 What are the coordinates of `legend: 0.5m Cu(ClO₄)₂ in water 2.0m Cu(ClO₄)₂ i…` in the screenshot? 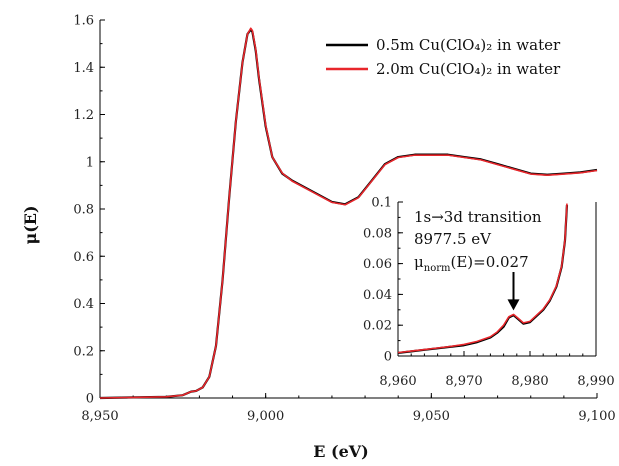 It's located at (443, 57).